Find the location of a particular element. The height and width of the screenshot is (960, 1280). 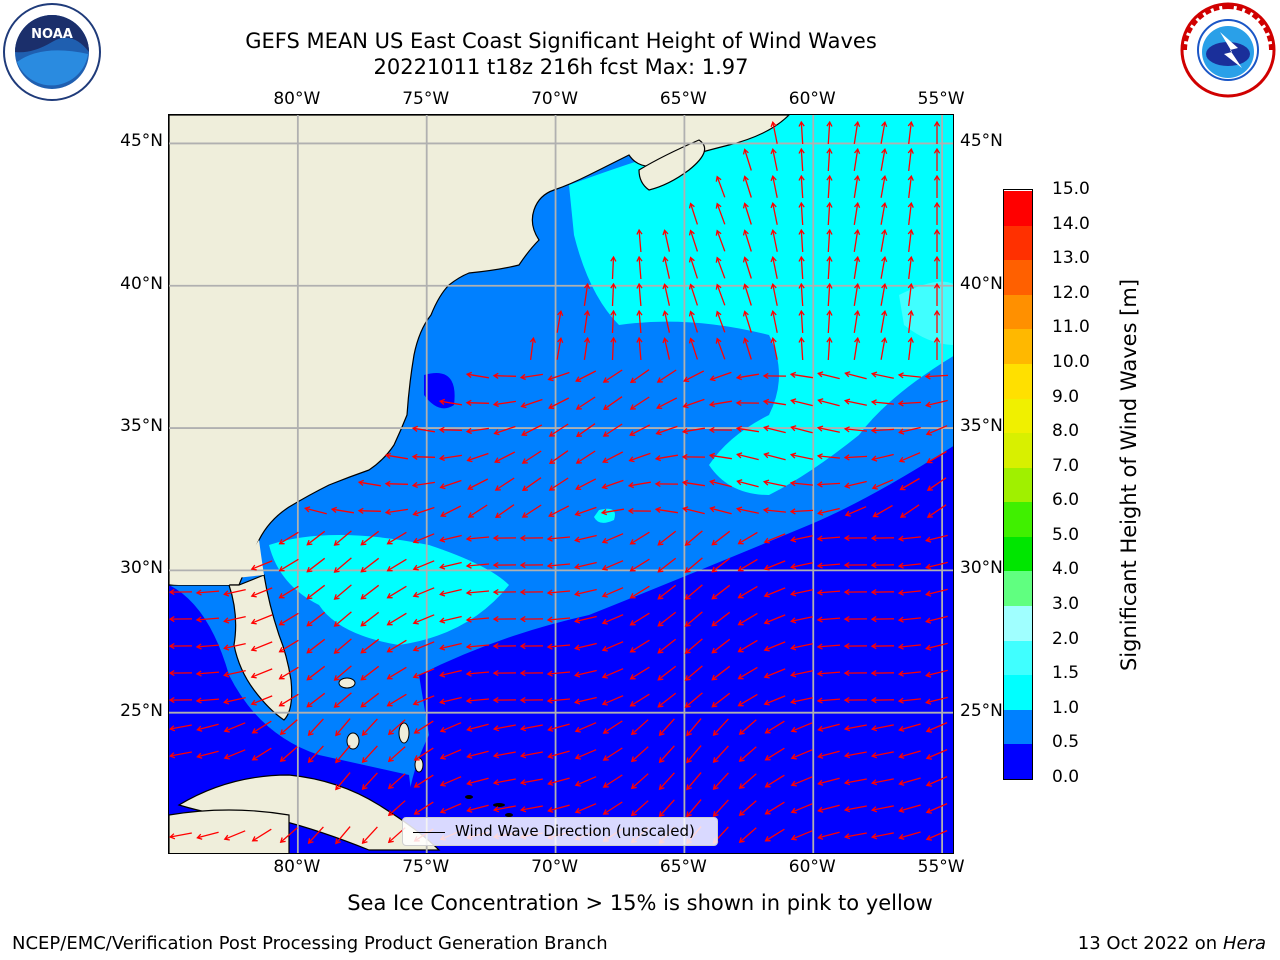

low-wave-patch is located at coordinates (439, 391).